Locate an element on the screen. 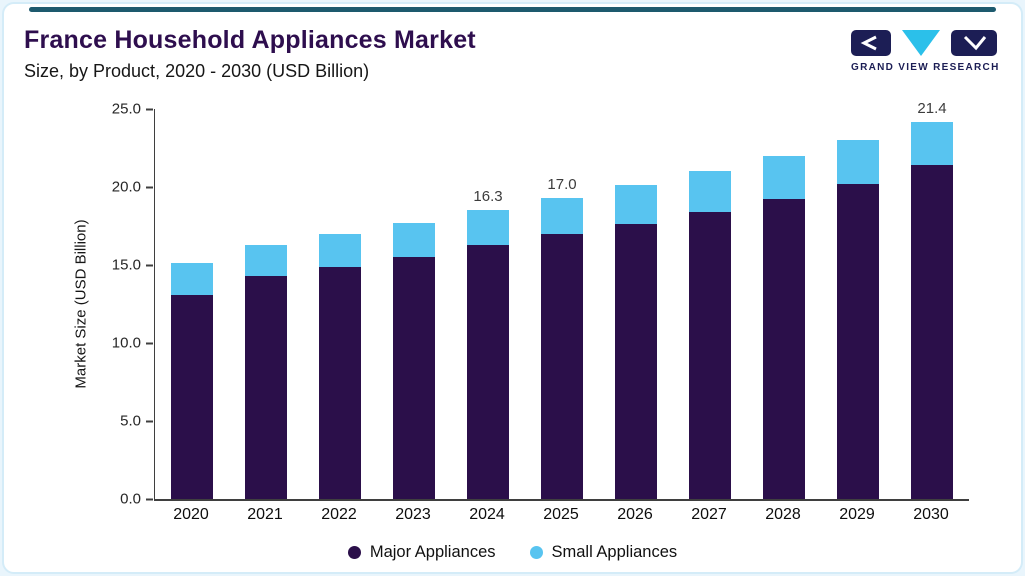 This screenshot has height=576, width=1025. legend-item-small-appliances: Small Appliances is located at coordinates (603, 552).